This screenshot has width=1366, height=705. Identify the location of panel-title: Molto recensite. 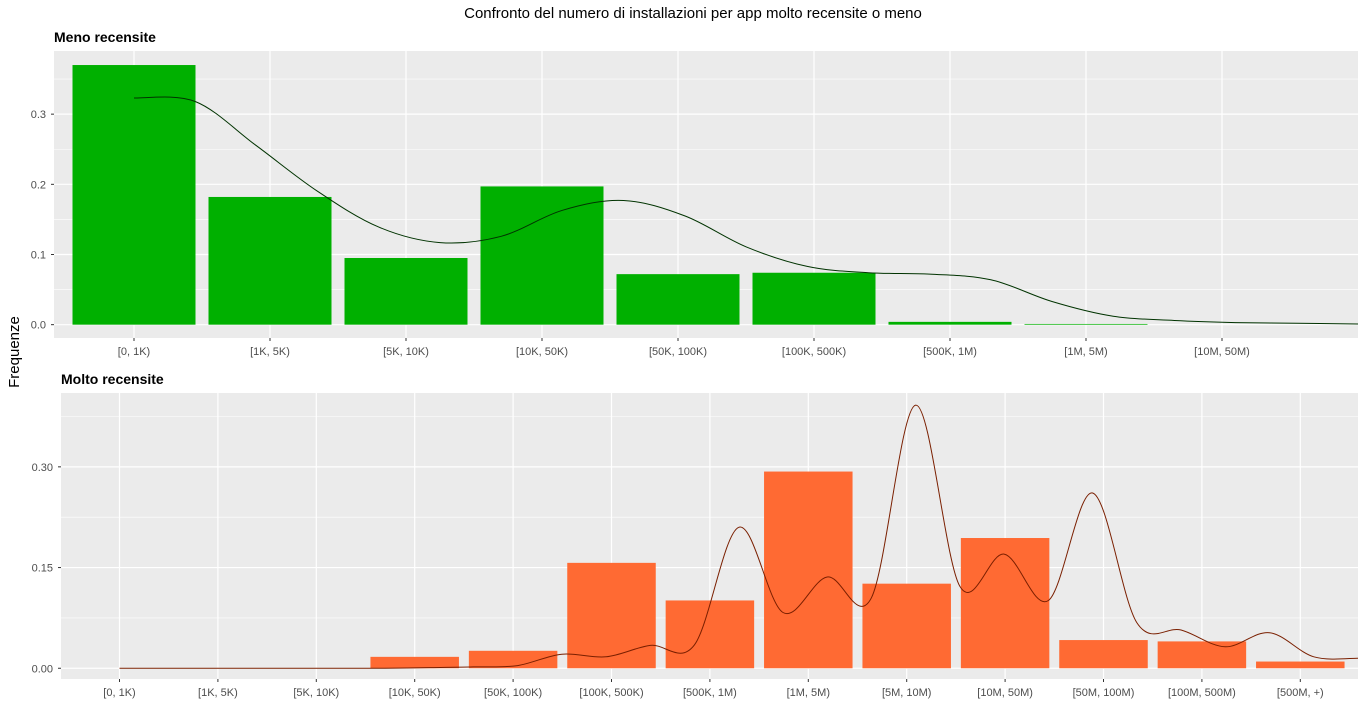
(112, 379).